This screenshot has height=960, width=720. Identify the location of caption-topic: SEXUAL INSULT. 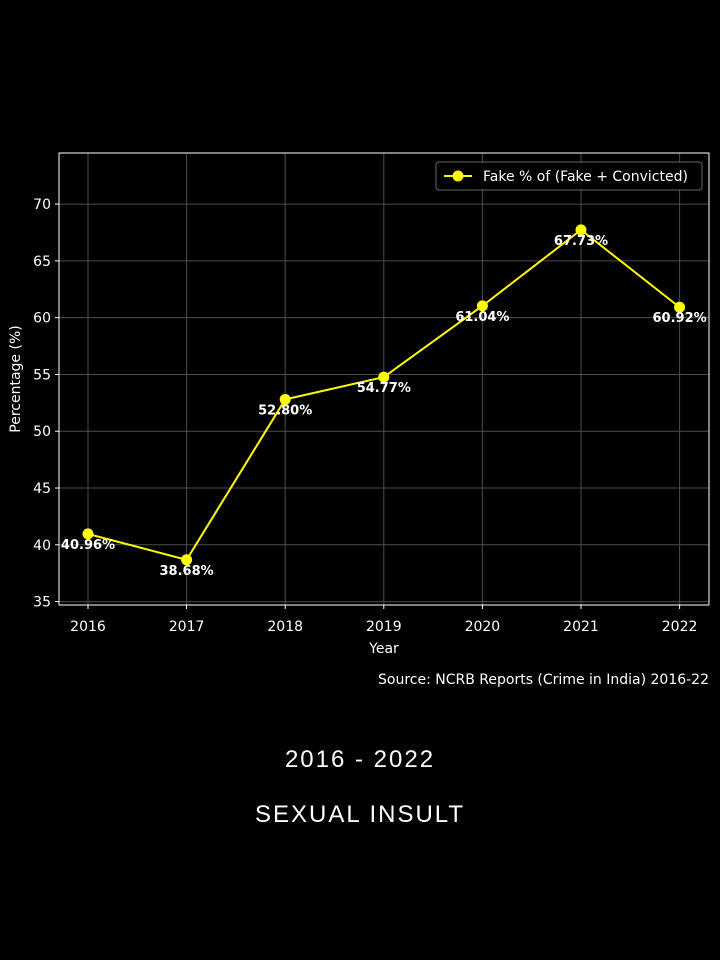
(360, 814).